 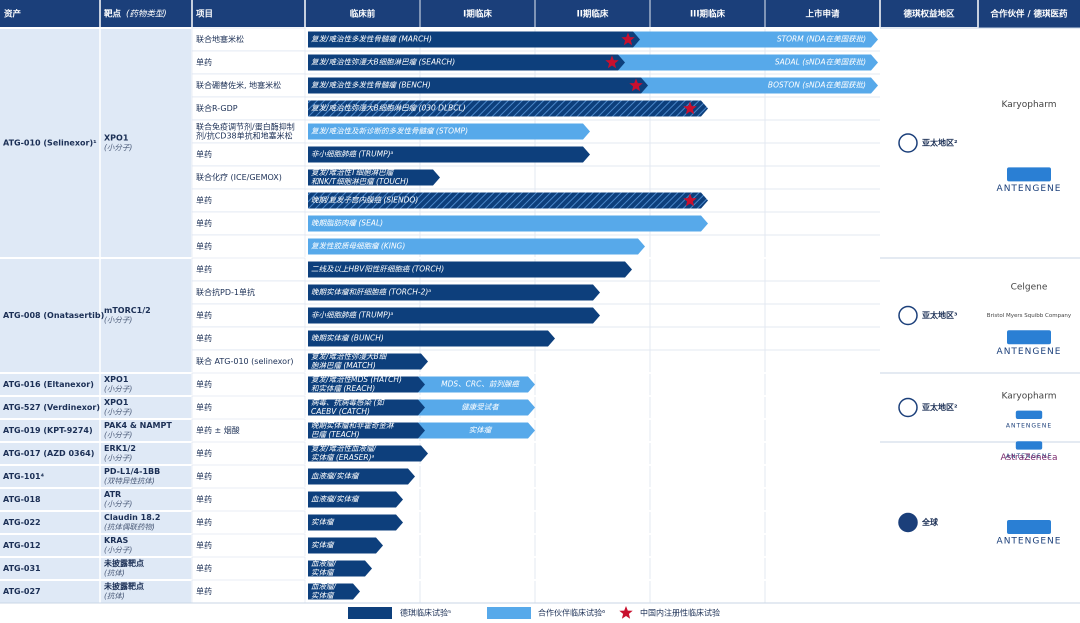 I want to click on extra-label: 健康受试者, so click(x=480, y=407).